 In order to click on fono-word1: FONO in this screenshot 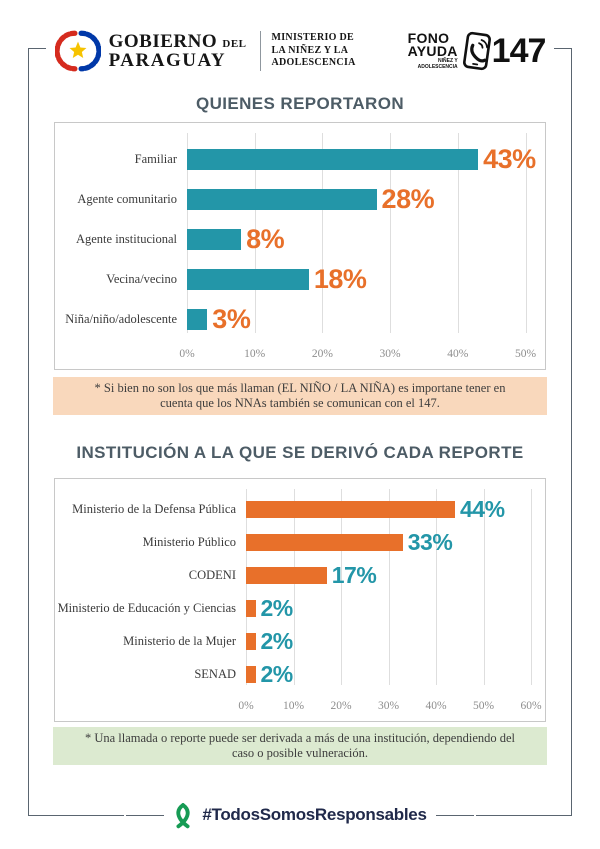, I will do `click(428, 37)`.